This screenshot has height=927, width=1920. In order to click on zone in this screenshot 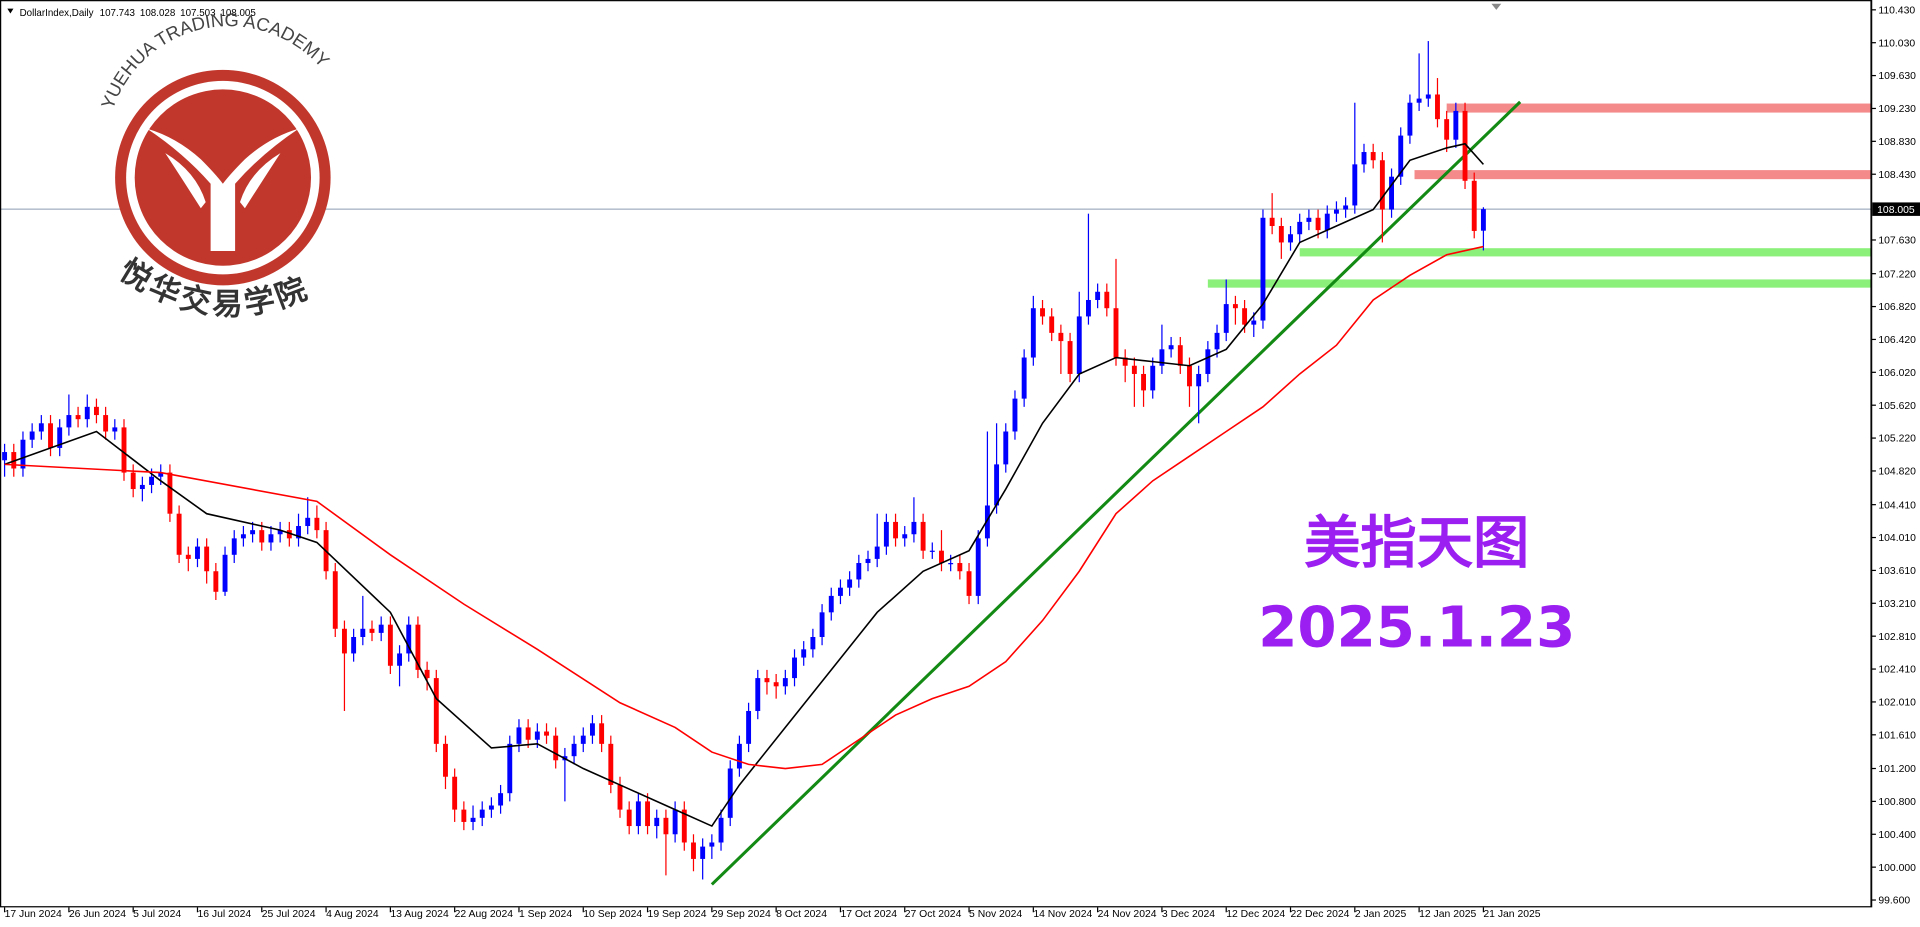, I will do `click(1585, 252)`.